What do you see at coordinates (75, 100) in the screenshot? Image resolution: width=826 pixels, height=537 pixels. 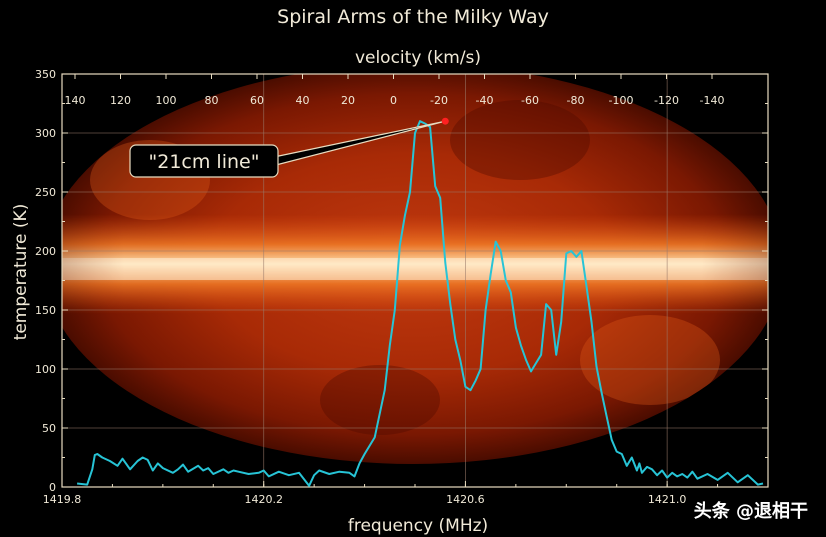 I see `velocity-tick-label: 140` at bounding box center [75, 100].